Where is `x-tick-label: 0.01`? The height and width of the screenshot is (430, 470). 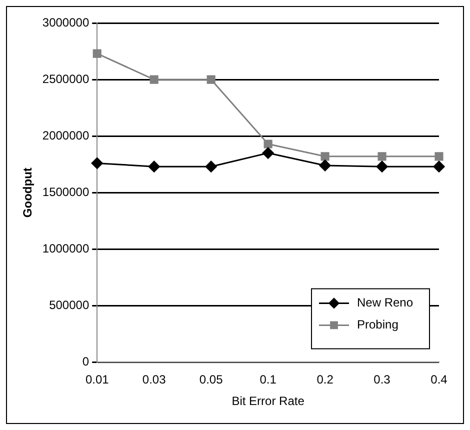 x-tick-label: 0.01 is located at coordinates (97, 379).